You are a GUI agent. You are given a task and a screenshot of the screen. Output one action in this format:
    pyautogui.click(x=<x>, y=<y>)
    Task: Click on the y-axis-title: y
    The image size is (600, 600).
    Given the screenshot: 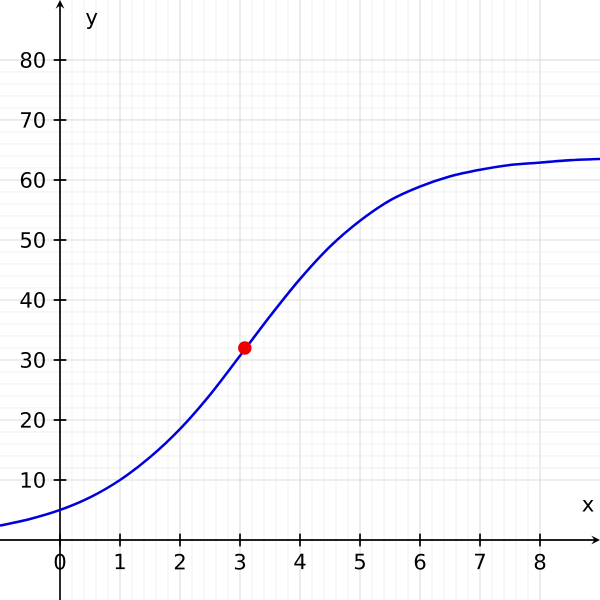 What is the action you would take?
    pyautogui.click(x=92, y=21)
    